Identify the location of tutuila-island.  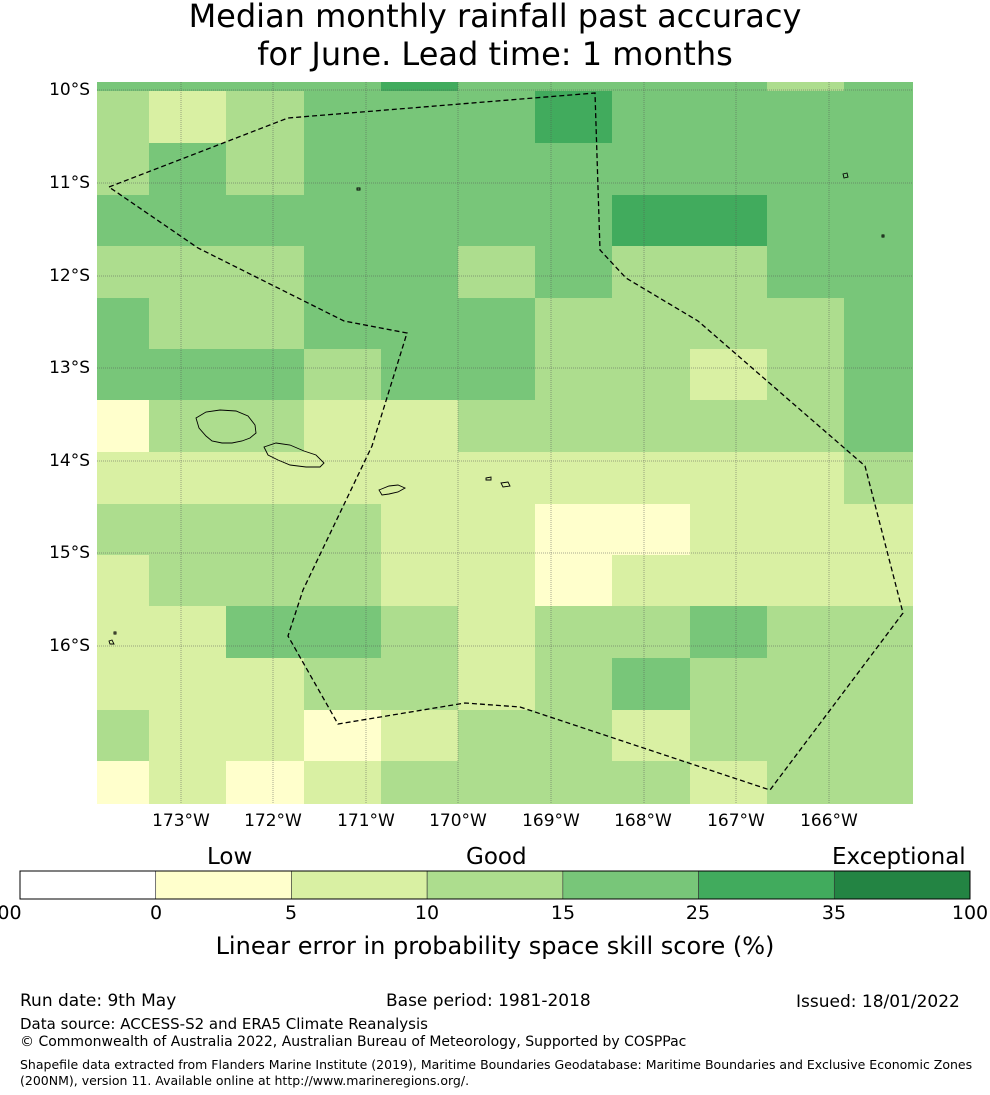
(392, 490).